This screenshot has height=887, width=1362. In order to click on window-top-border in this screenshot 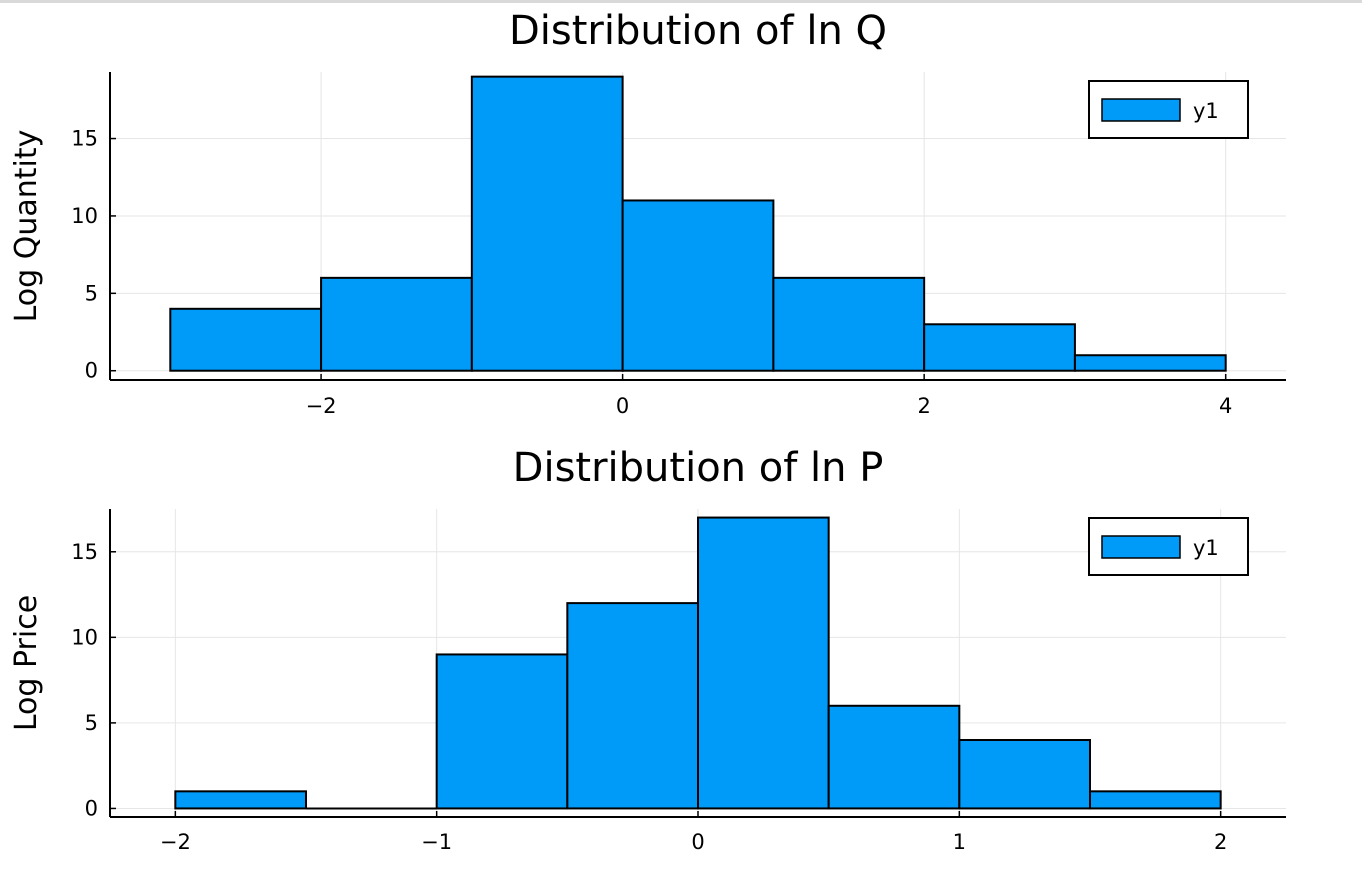, I will do `click(681, 1)`.